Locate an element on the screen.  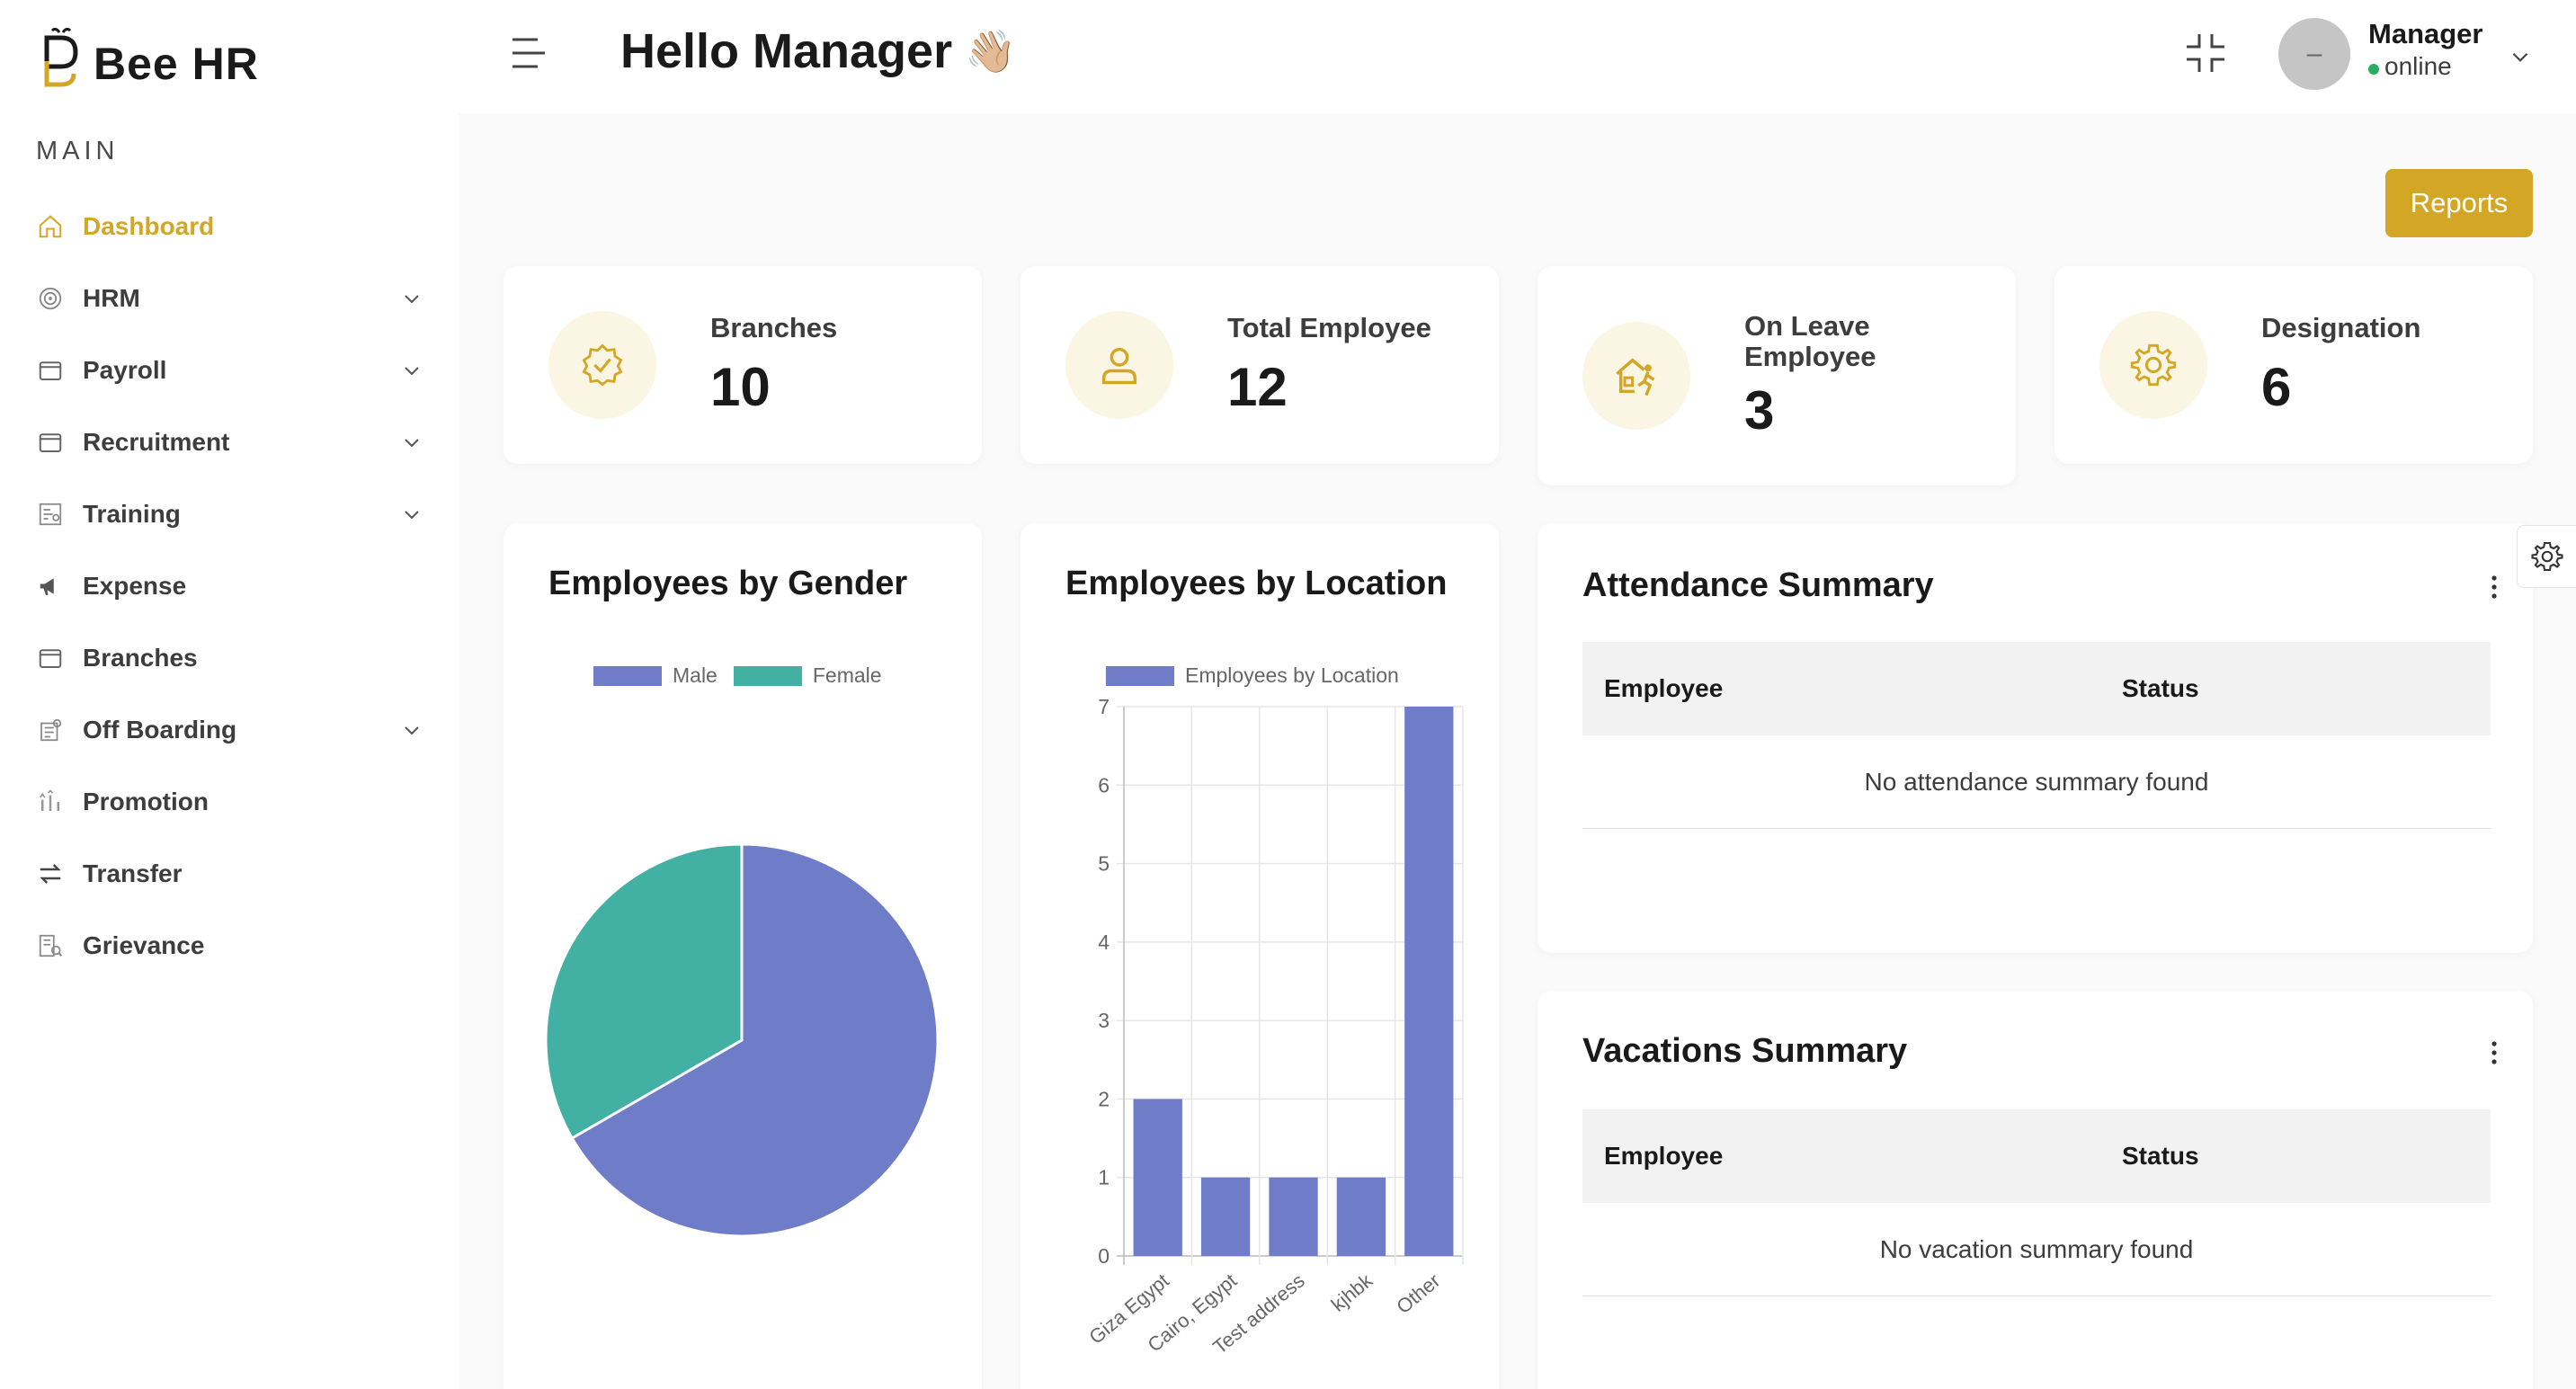
greeting-text: Hello Manager is located at coordinates (787, 51).